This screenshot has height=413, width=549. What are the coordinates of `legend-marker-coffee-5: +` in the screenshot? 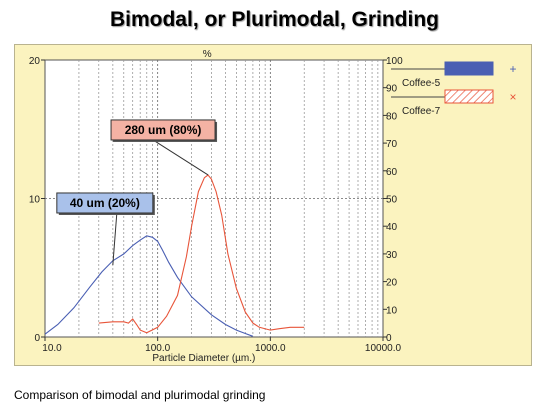 It's located at (512, 69).